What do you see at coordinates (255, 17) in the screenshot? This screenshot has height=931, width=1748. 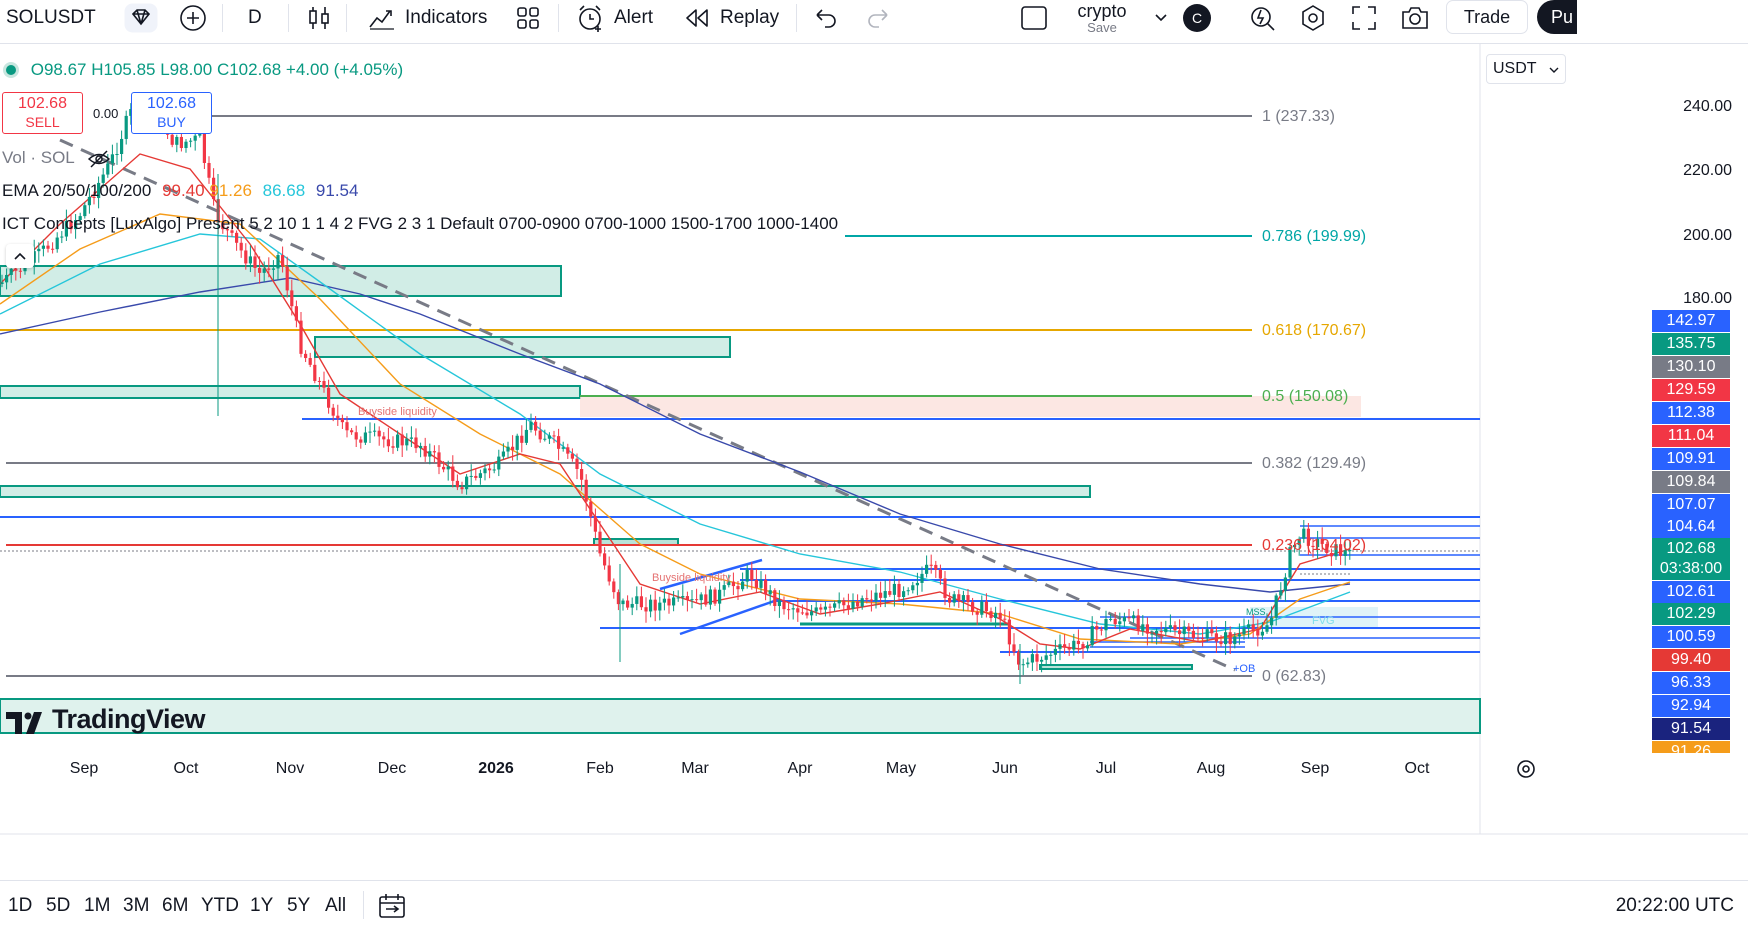 I see `interval-button: D` at bounding box center [255, 17].